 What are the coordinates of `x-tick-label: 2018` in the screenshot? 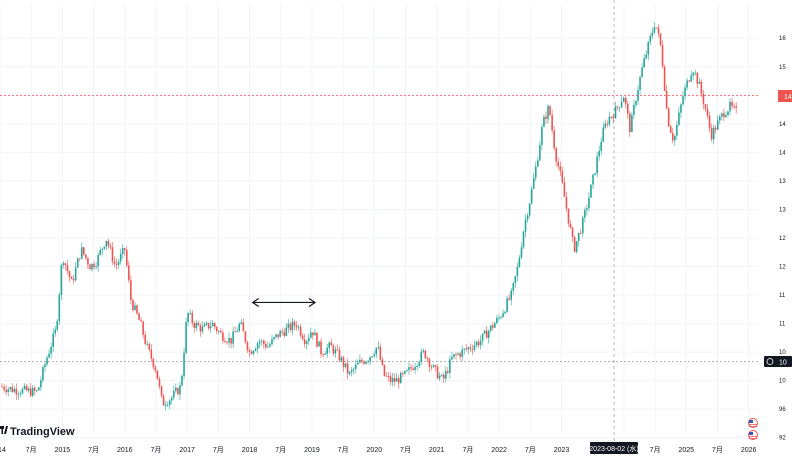 It's located at (250, 450).